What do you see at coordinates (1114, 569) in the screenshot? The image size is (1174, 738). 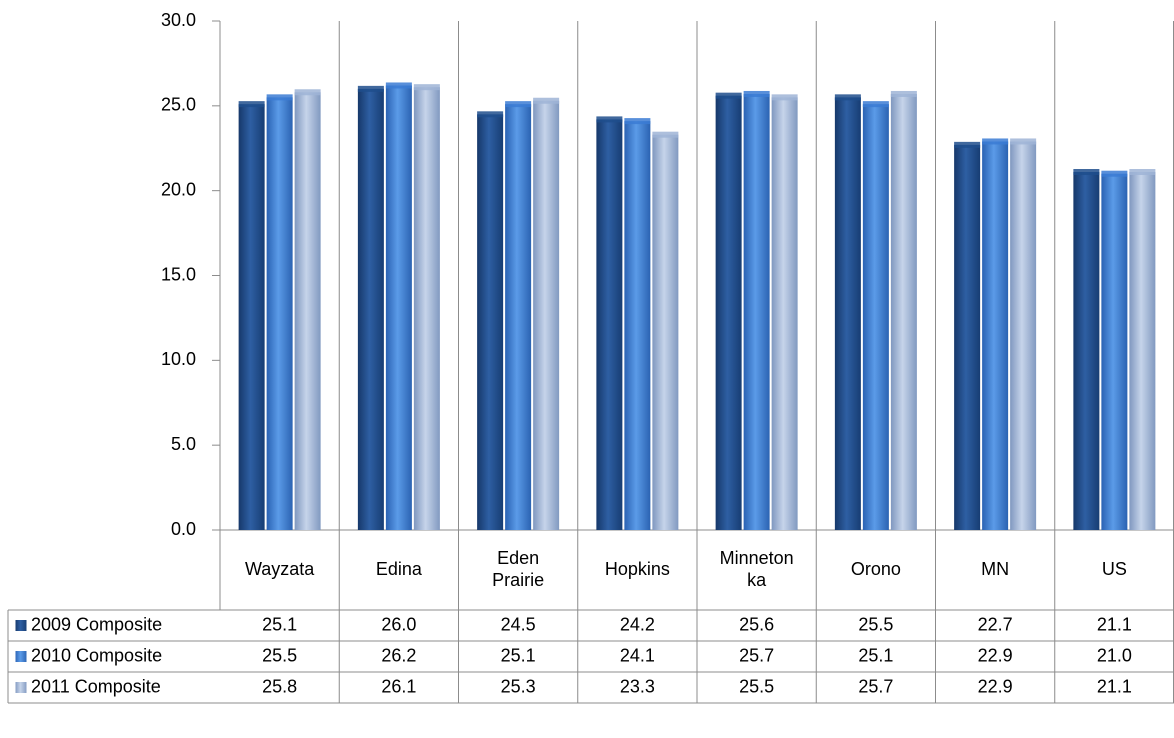 I see `category-label: US` at bounding box center [1114, 569].